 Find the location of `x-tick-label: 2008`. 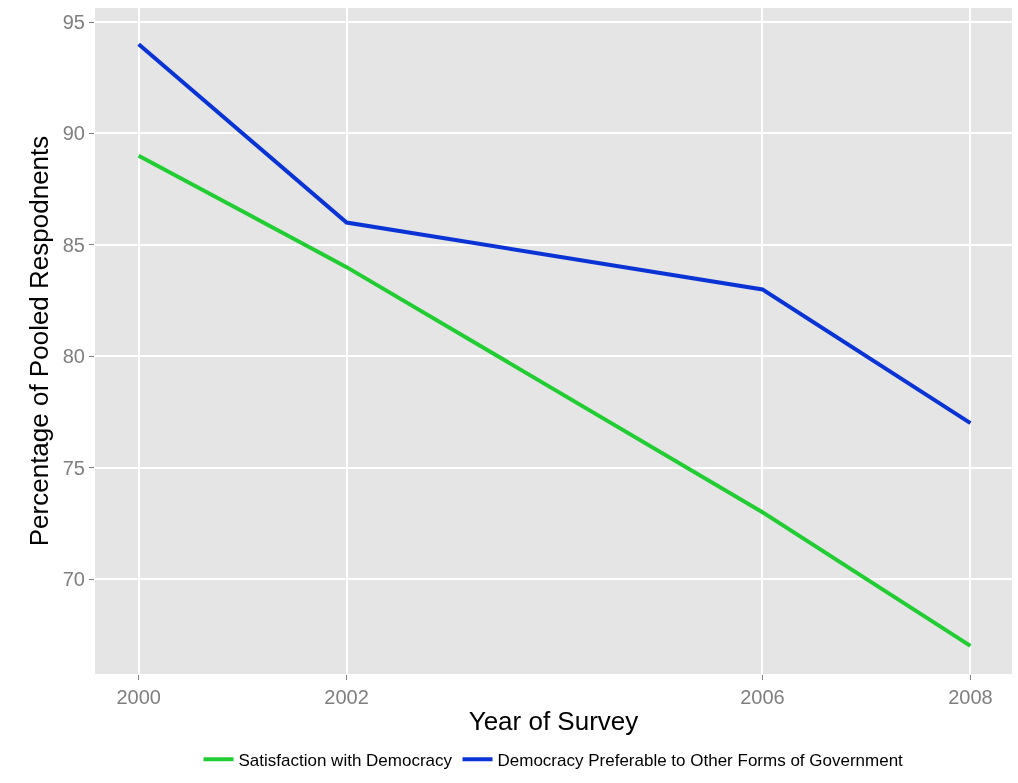

x-tick-label: 2008 is located at coordinates (970, 697).